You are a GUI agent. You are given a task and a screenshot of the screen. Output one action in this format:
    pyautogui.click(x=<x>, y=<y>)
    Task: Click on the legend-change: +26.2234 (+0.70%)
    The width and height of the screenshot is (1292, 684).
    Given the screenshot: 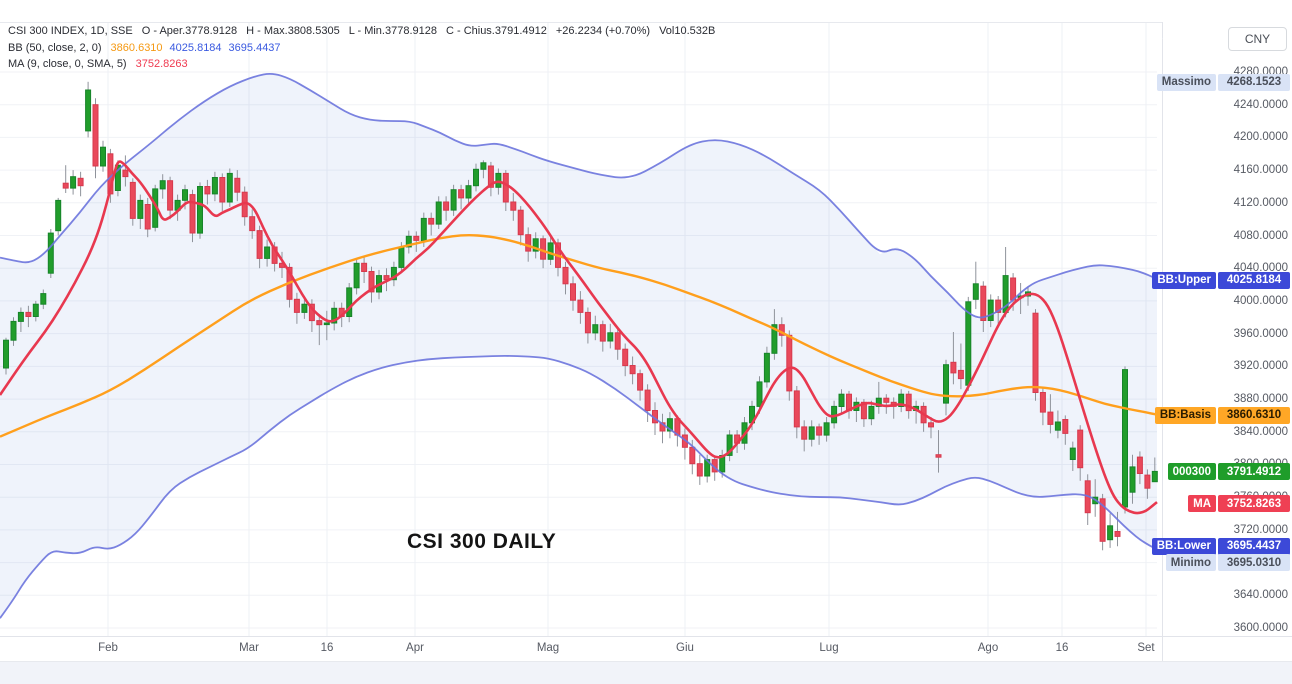 What is the action you would take?
    pyautogui.click(x=603, y=31)
    